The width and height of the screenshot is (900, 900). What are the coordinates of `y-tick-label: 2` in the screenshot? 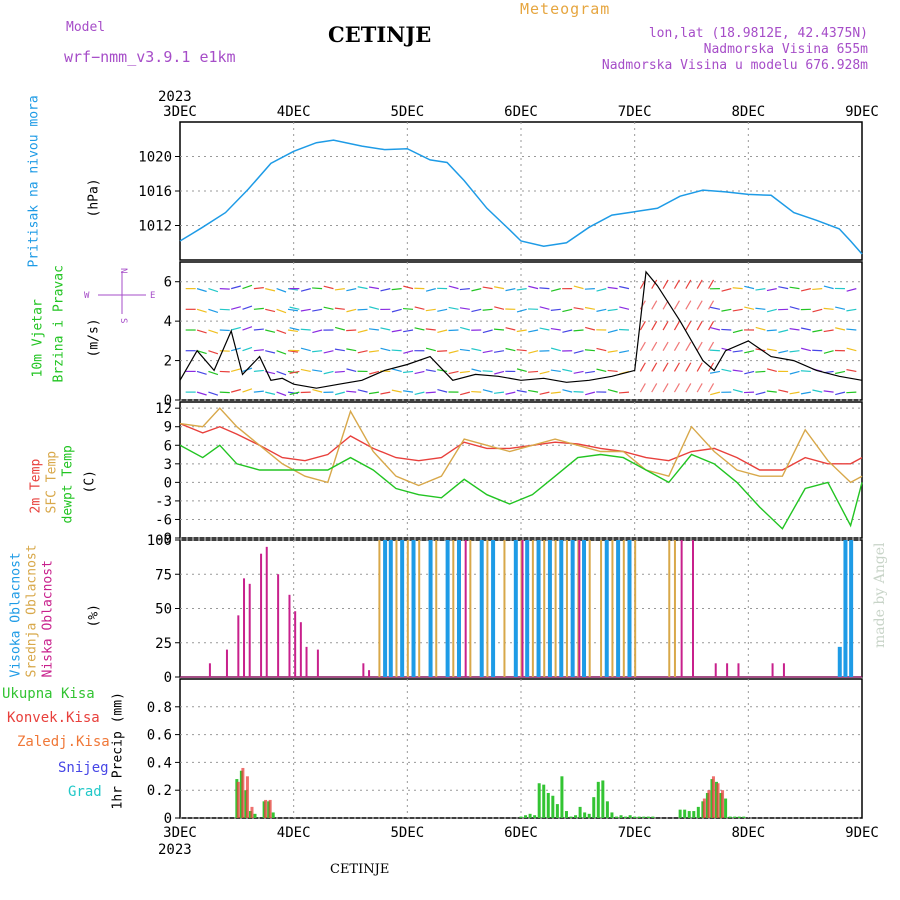 It's located at (168, 362).